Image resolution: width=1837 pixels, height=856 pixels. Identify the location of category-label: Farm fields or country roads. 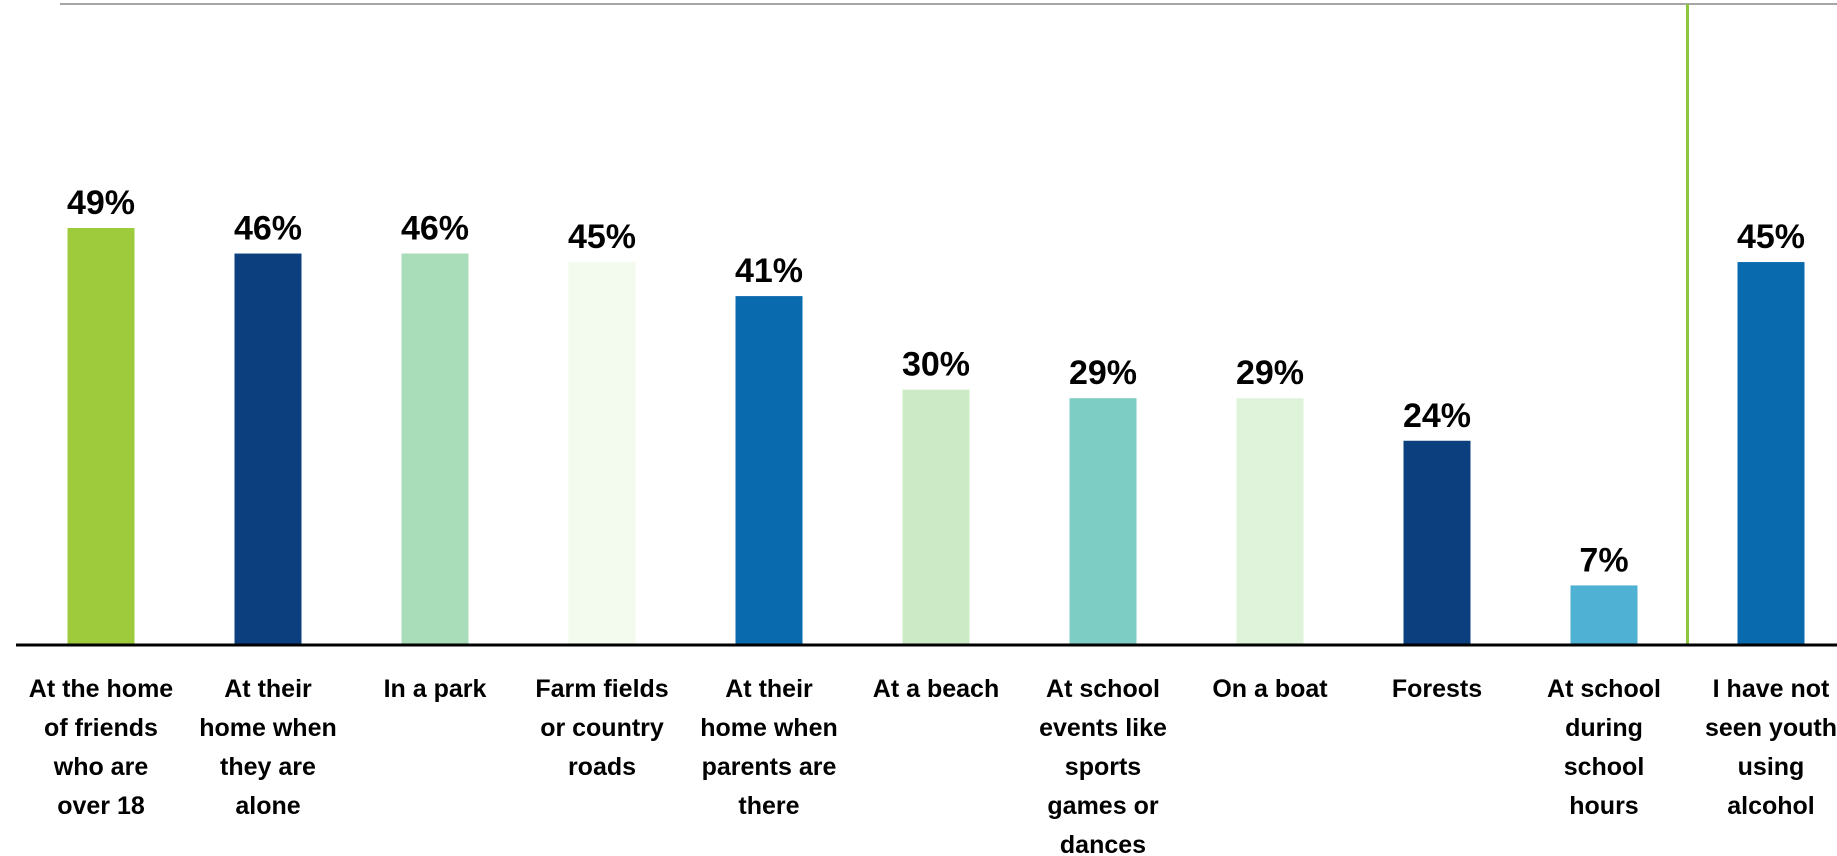
(601, 728).